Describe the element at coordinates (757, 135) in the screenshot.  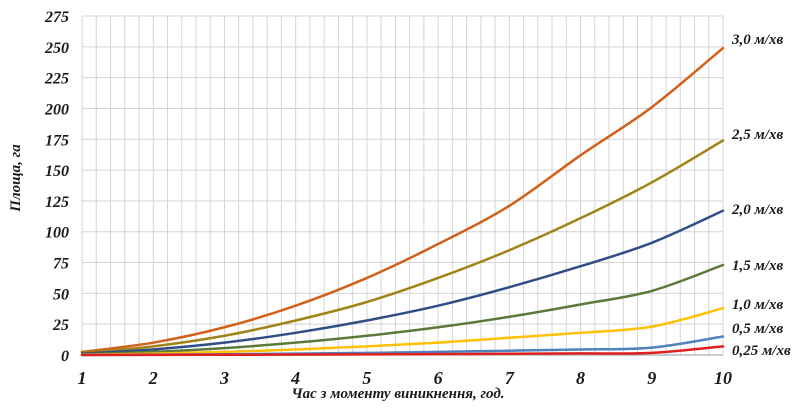
I see `series-label-2: 2,5 м/хв` at that location.